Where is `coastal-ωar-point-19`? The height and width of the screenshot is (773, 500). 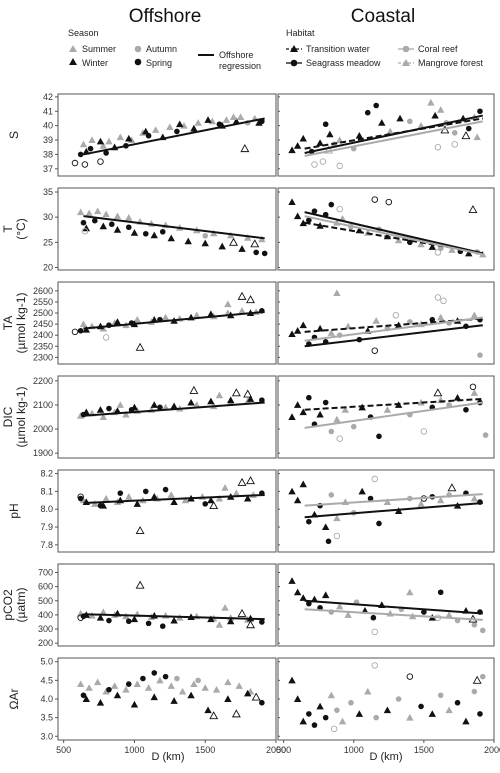 coastal-ωar-point-19 is located at coordinates (440, 695).